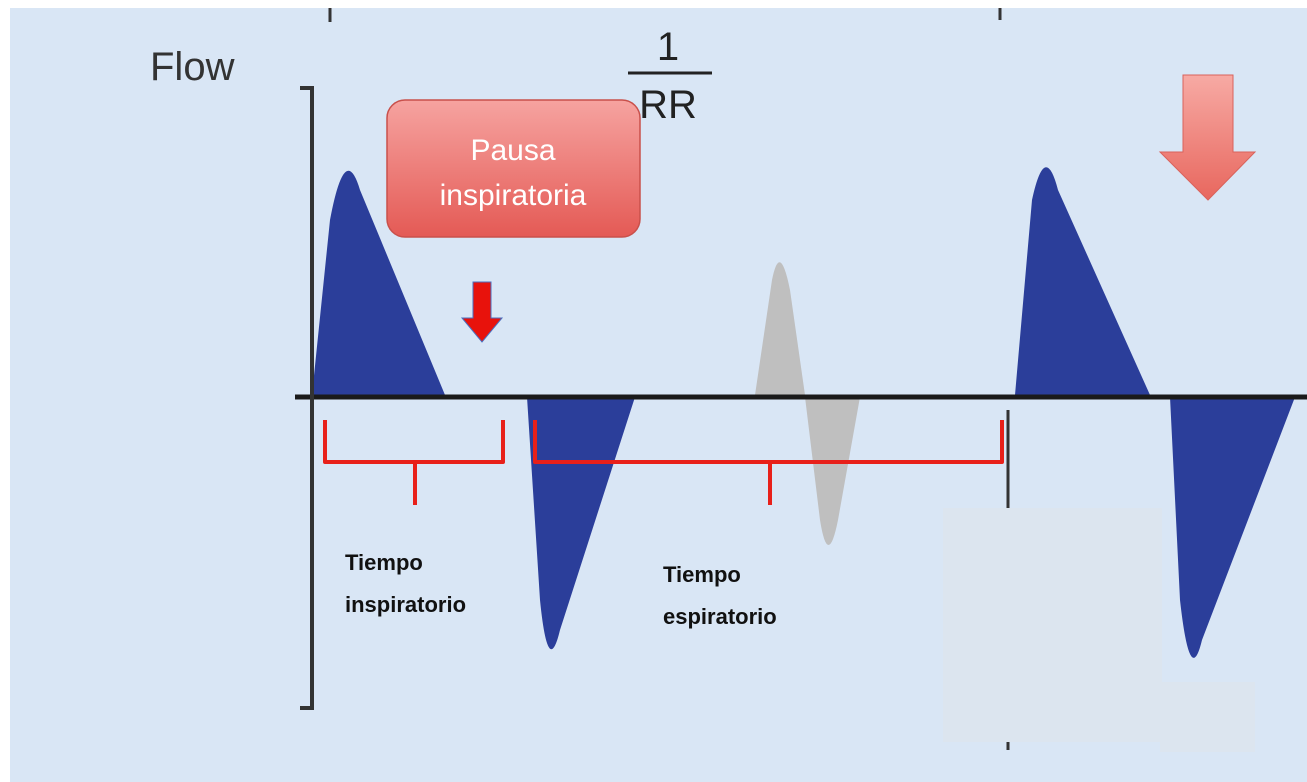 The width and height of the screenshot is (1307, 782). I want to click on label-text: inspiratorio, so click(405, 604).